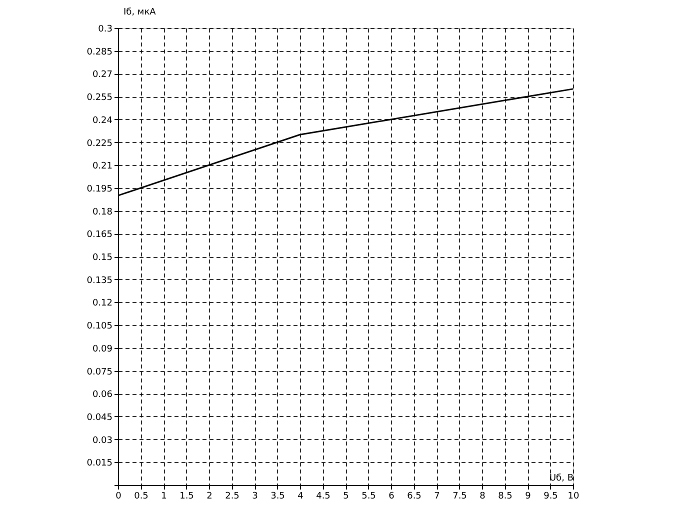 The height and width of the screenshot is (512, 682). What do you see at coordinates (561, 479) in the screenshot?
I see `x-axis-title: Uб, В` at bounding box center [561, 479].